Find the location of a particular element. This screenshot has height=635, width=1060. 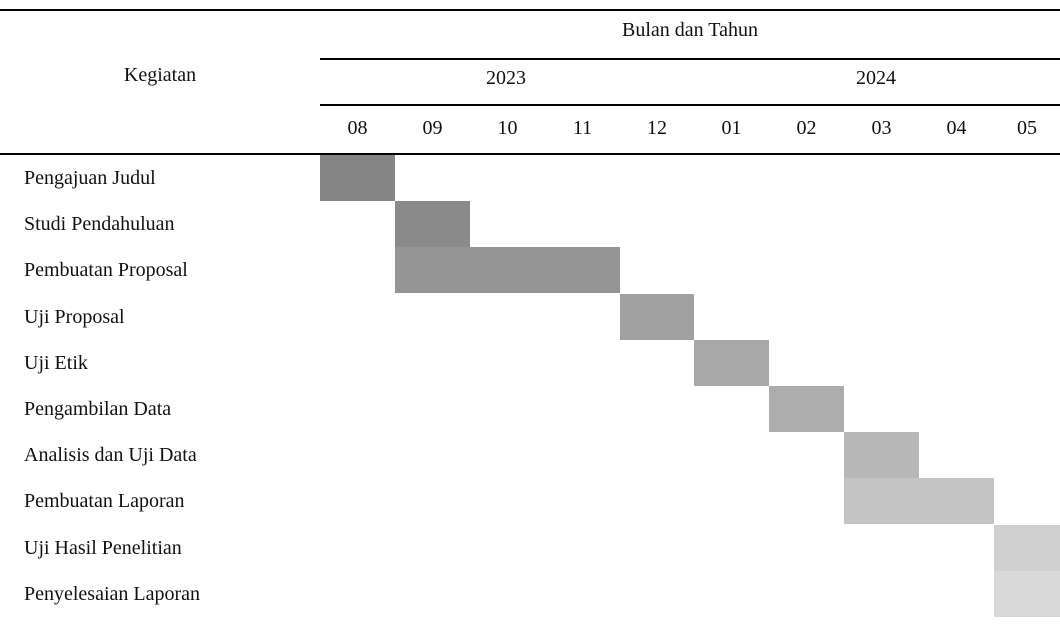

year-2024: 2024 is located at coordinates (876, 78).